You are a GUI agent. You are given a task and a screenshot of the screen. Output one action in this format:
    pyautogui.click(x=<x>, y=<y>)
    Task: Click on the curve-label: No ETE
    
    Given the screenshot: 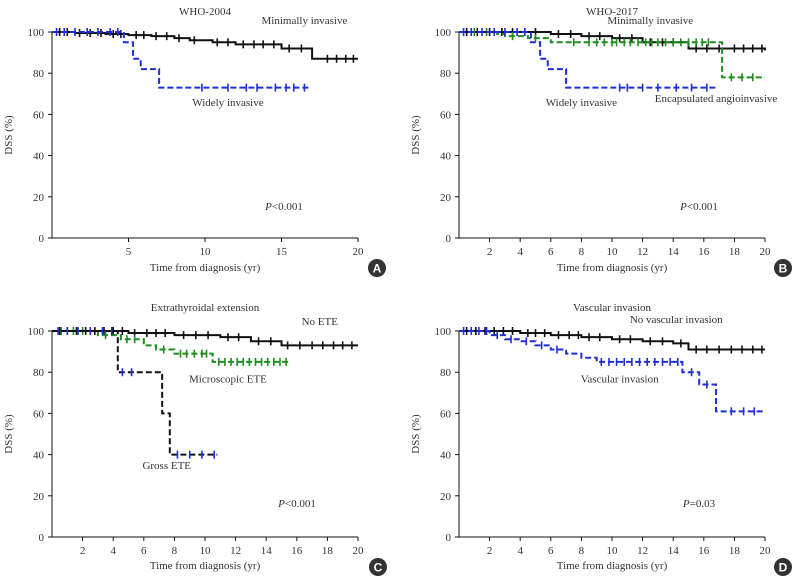 What is the action you would take?
    pyautogui.click(x=320, y=322)
    